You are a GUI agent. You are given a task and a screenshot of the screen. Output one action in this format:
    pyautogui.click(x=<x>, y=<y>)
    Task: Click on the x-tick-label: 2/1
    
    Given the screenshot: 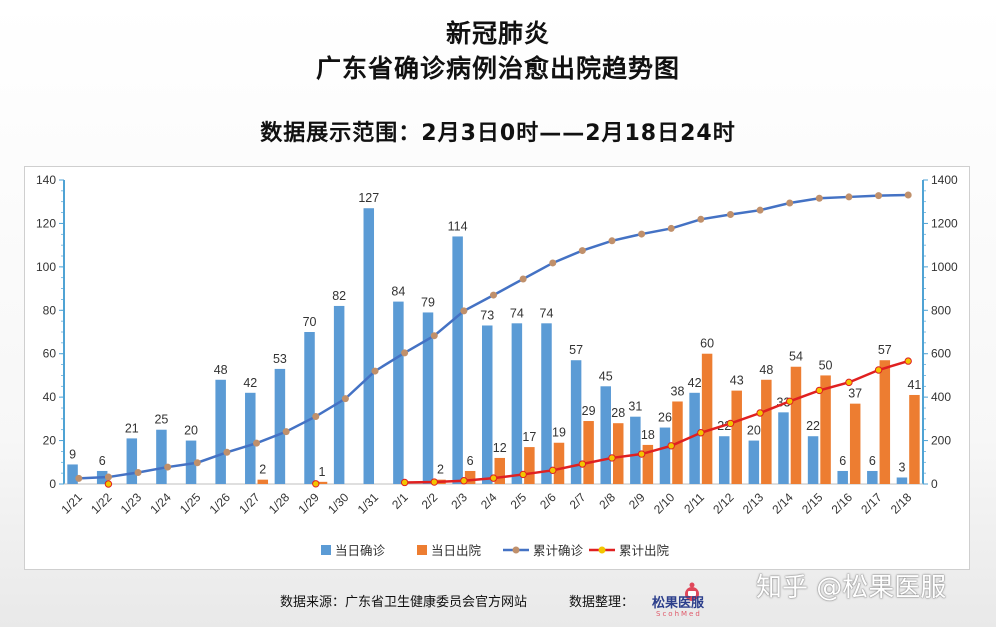 What is the action you would take?
    pyautogui.click(x=400, y=501)
    